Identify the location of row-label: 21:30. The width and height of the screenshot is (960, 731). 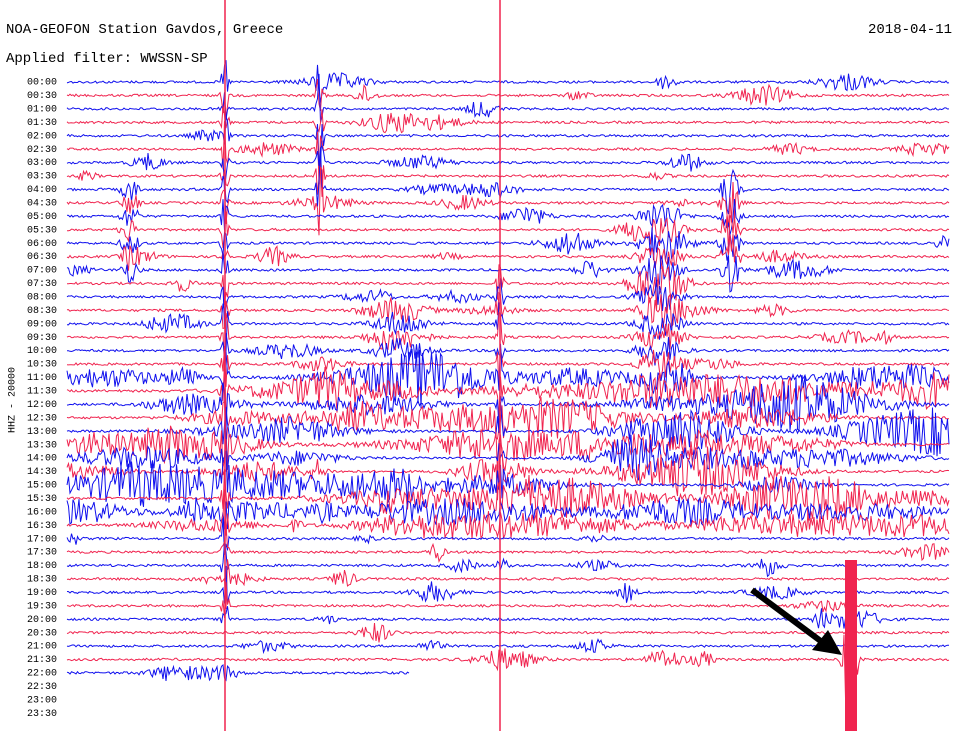
(42, 660).